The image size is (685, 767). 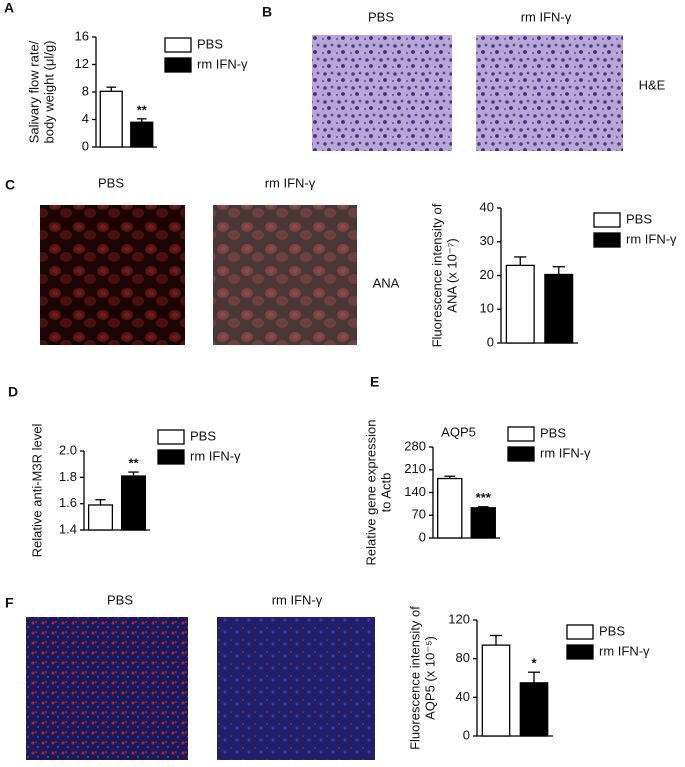 What do you see at coordinates (484, 497) in the screenshot?
I see `significance: ***` at bounding box center [484, 497].